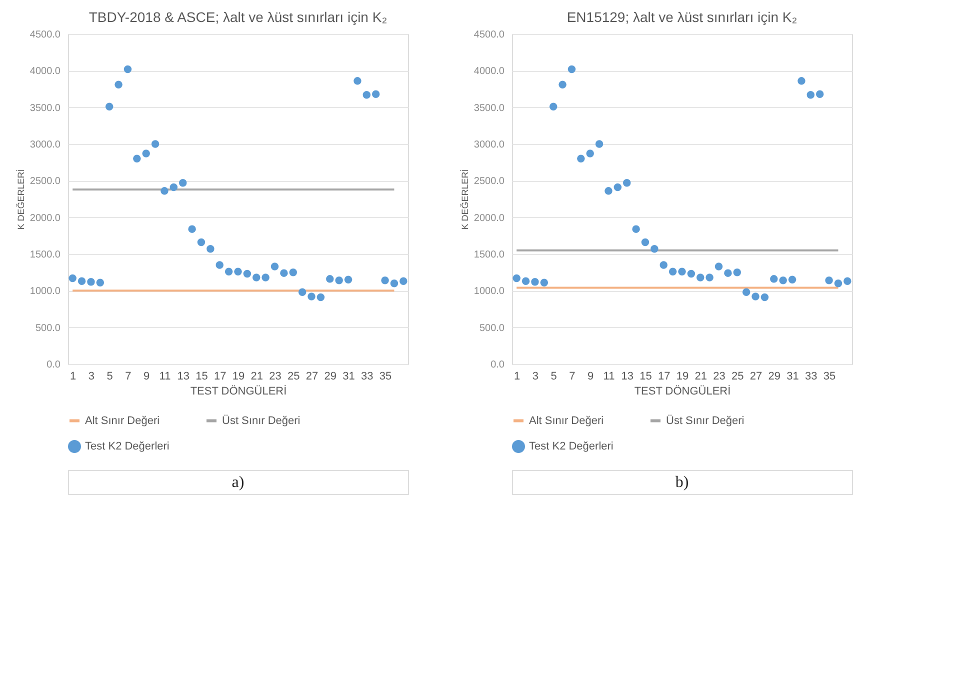 The width and height of the screenshot is (970, 679). What do you see at coordinates (489, 255) in the screenshot?
I see `y-tick-label: 1500.0` at bounding box center [489, 255].